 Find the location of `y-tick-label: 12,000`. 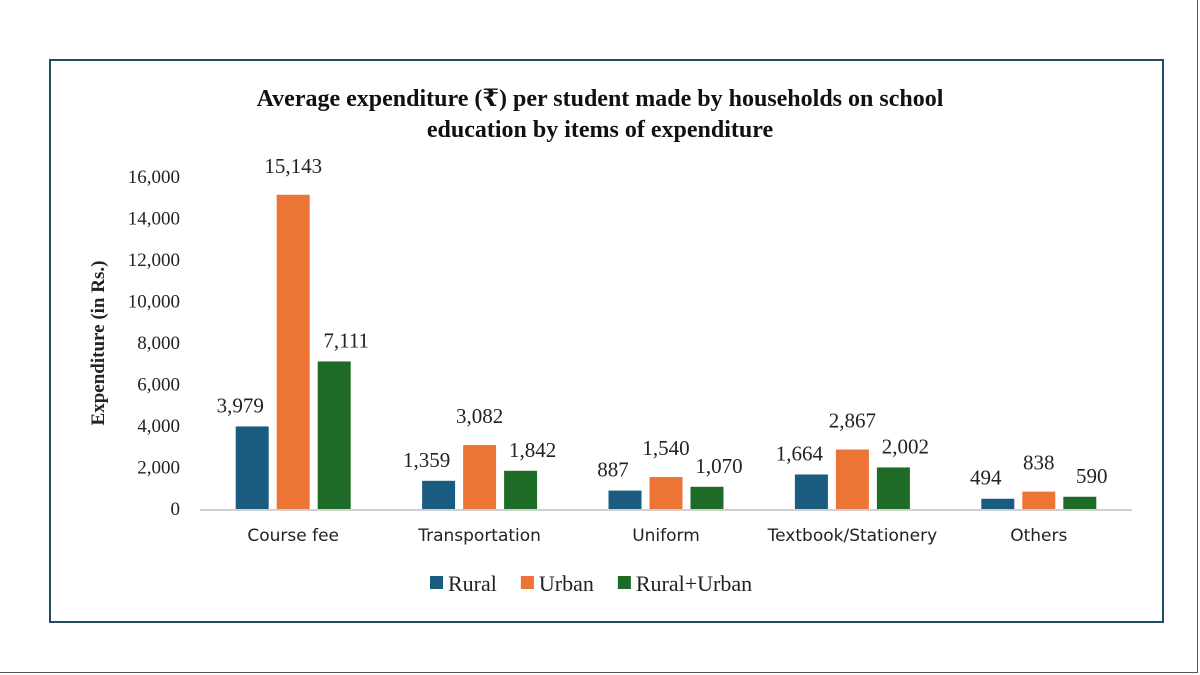

y-tick-label: 12,000 is located at coordinates (154, 260).